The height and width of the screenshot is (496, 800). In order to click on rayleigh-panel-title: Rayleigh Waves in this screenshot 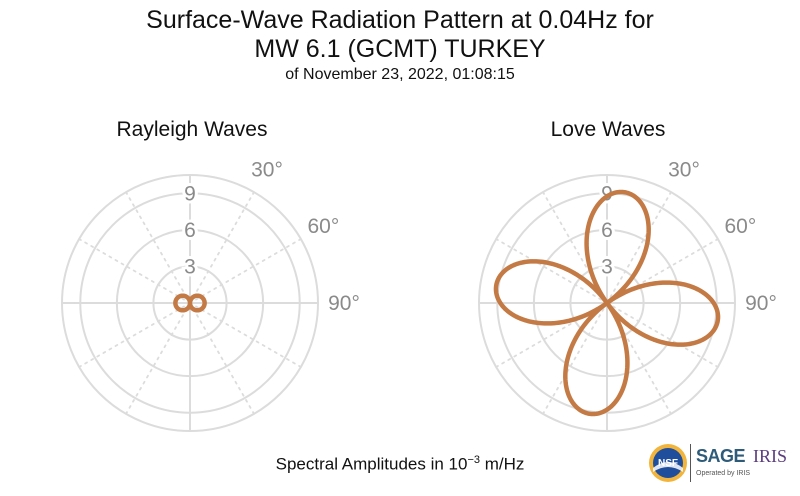, I will do `click(192, 129)`.